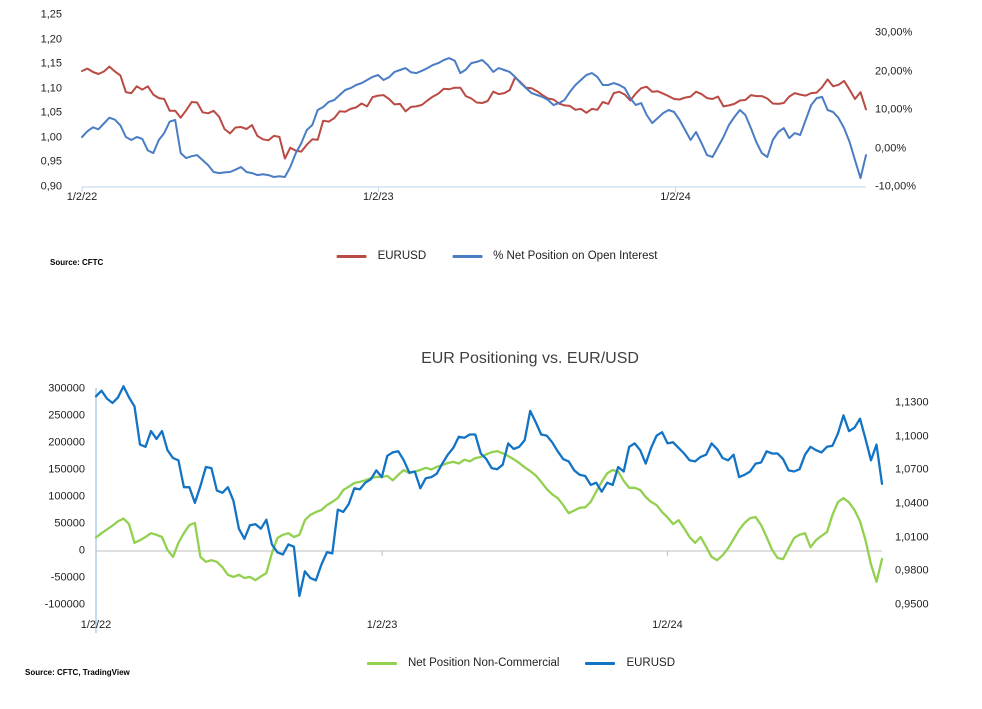 This screenshot has height=709, width=982. What do you see at coordinates (51, 63) in the screenshot?
I see `y-axis-tick-label: 1,15` at bounding box center [51, 63].